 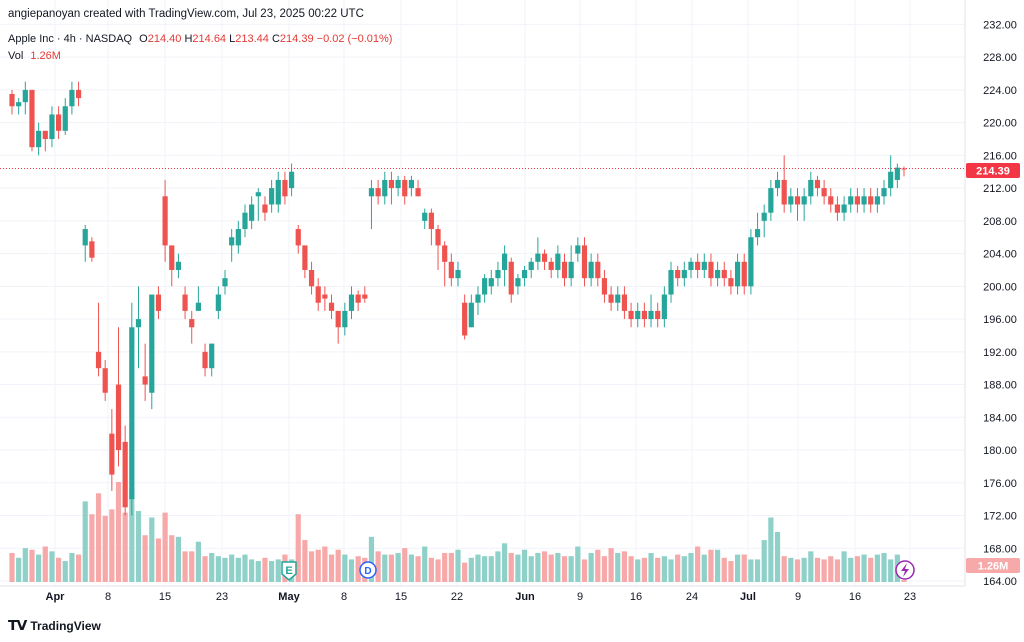 I want to click on dividend-marker-label: D, so click(x=367, y=571).